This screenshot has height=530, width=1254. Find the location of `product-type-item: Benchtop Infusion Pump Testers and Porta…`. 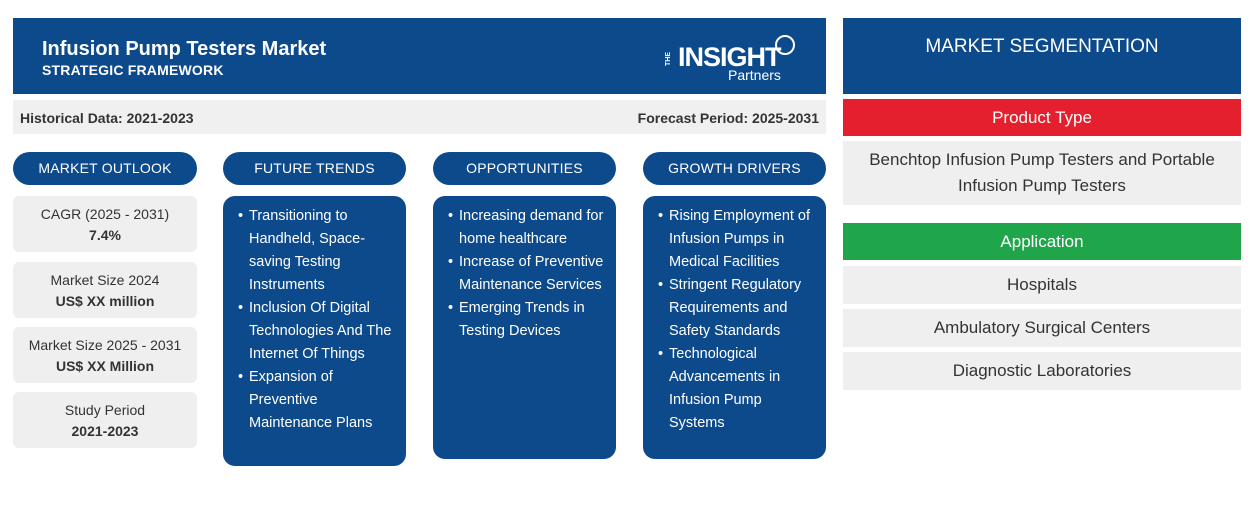

product-type-item: Benchtop Infusion Pump Testers and Porta… is located at coordinates (1042, 173).